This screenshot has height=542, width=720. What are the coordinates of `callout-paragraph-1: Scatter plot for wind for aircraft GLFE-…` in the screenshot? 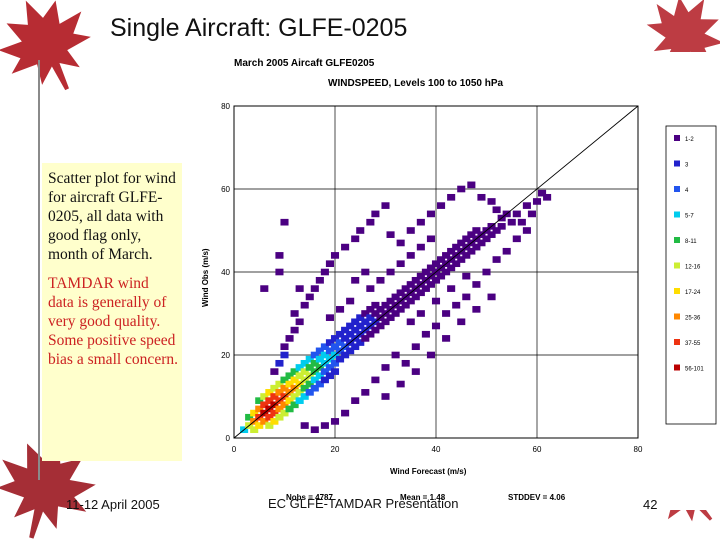 It's located at (112, 216).